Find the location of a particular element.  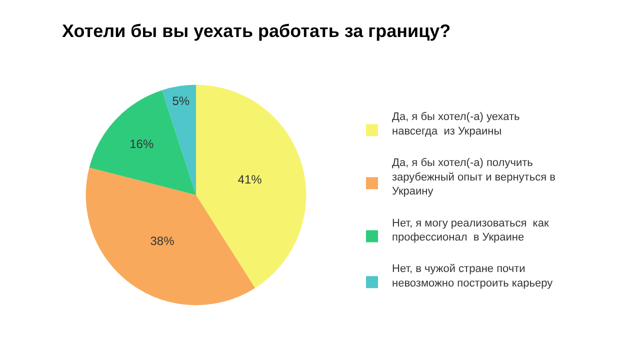

legend-label: Нет, я могу реализоваться как профессионал в Украине is located at coordinates (470, 230).